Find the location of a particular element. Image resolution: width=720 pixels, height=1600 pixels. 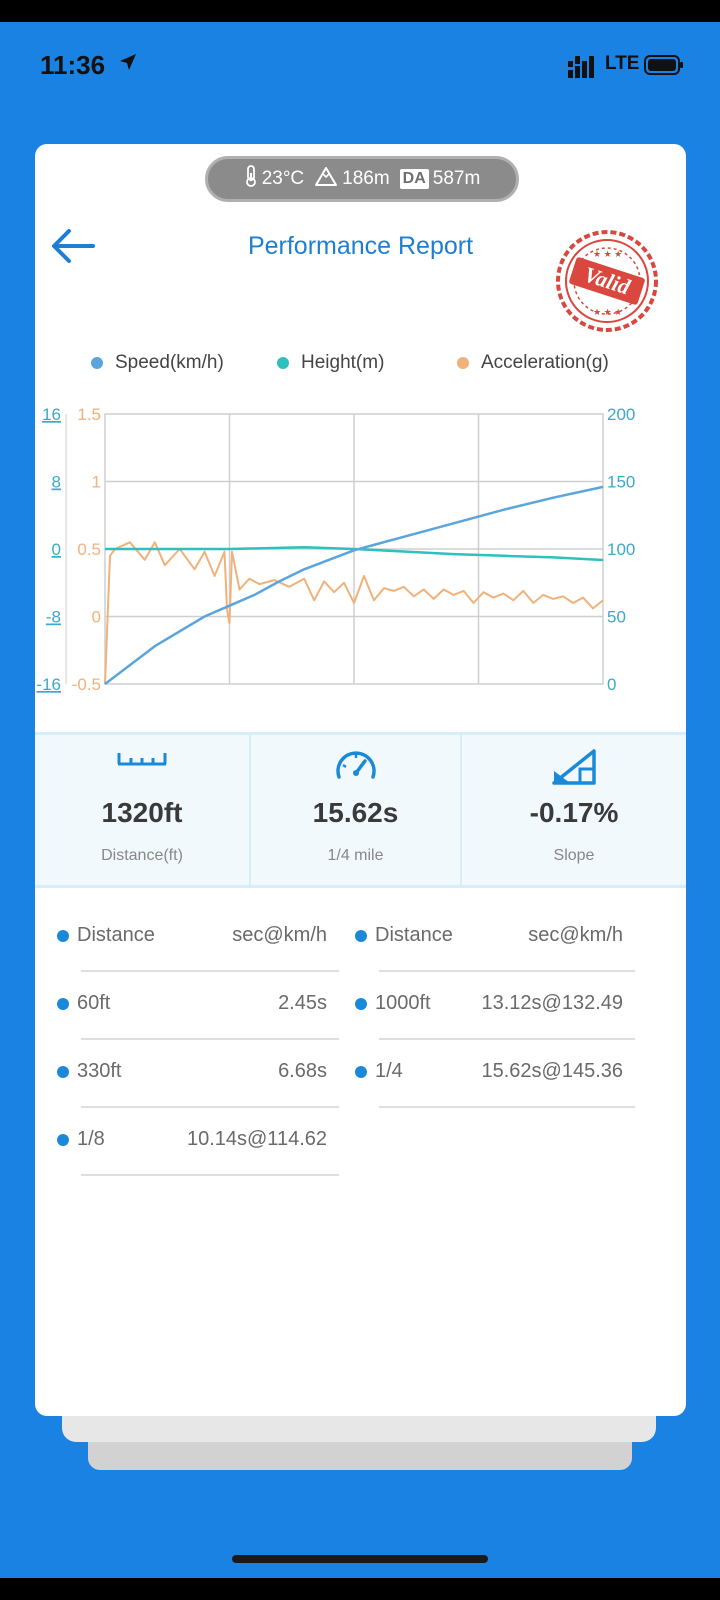

altitude-value: 186m is located at coordinates (366, 178).